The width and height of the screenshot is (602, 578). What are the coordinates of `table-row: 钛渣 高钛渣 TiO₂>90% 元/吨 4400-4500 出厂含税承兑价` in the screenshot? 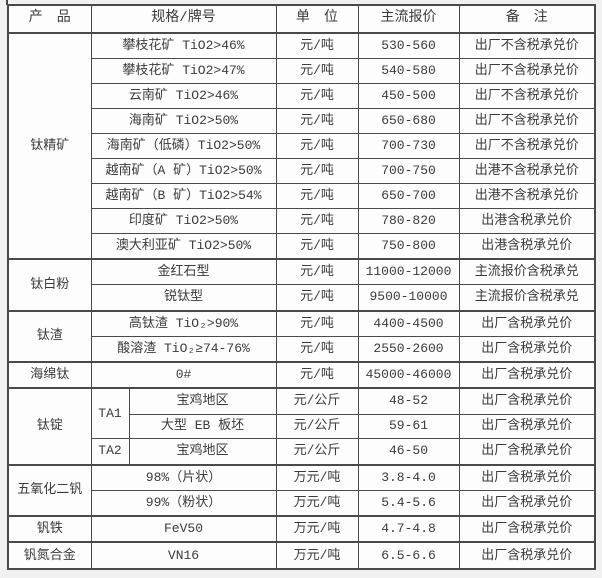 It's located at (301, 336).